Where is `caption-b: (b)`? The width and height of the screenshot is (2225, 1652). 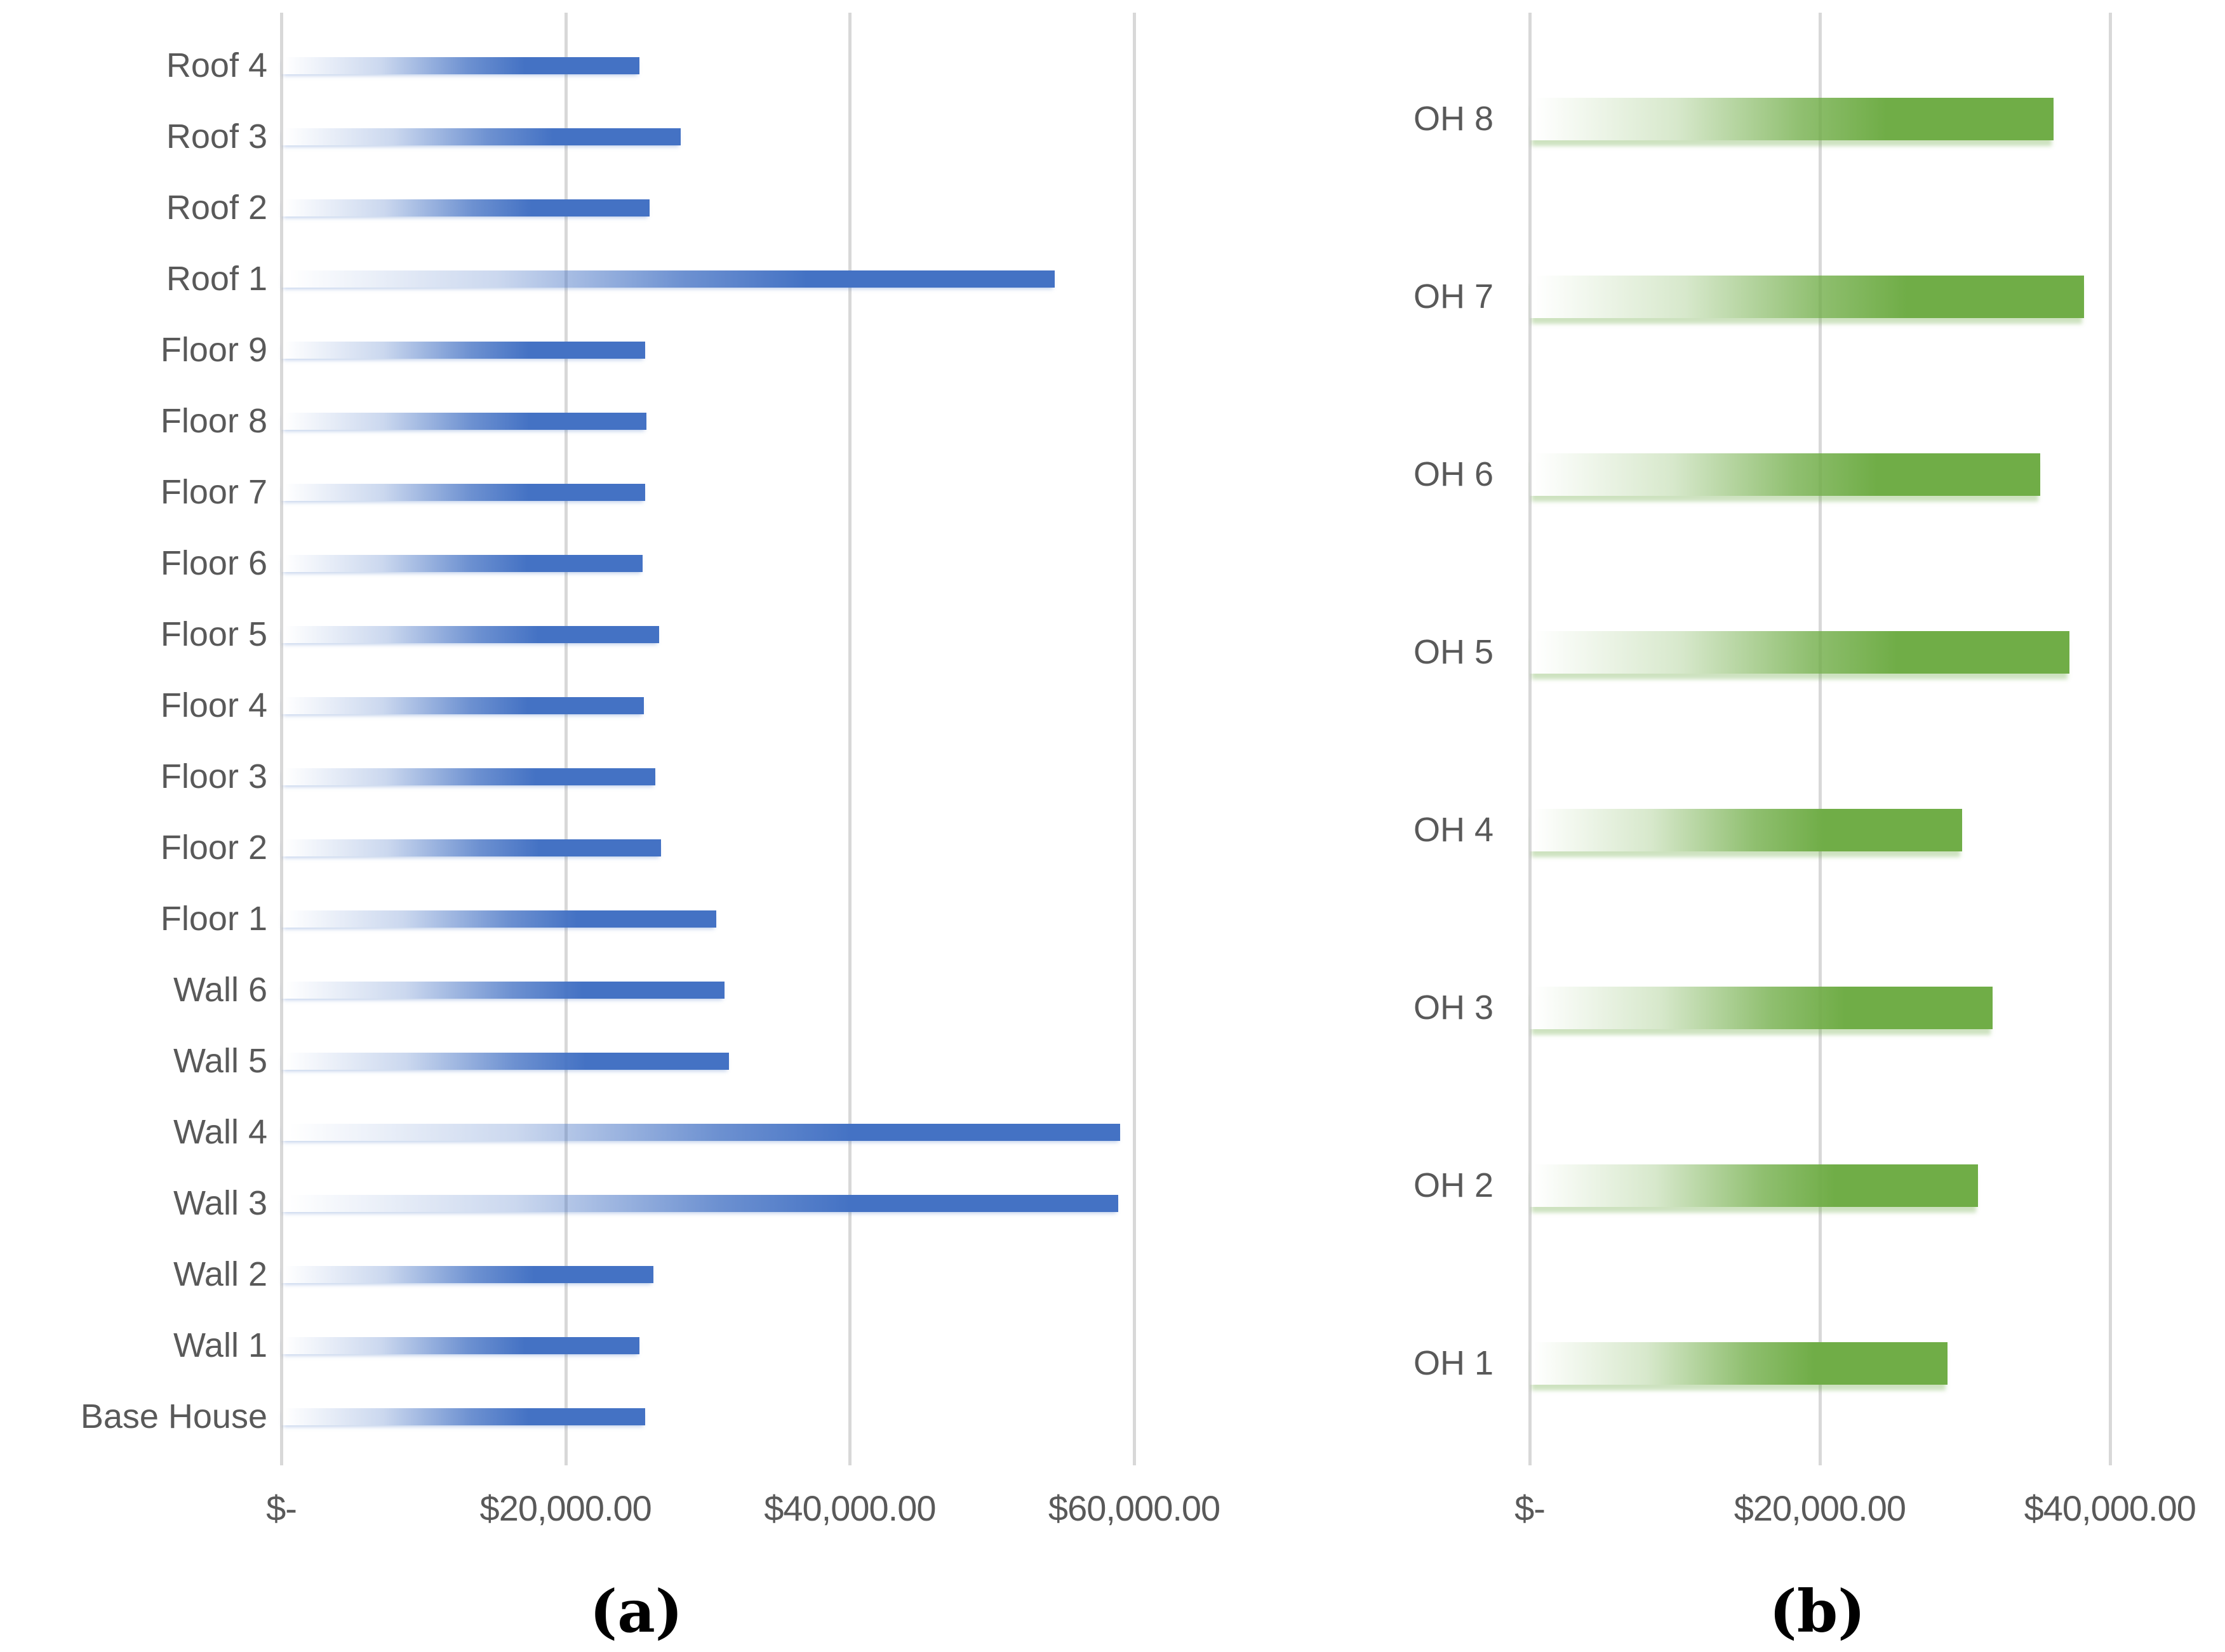
caption-b: (b) is located at coordinates (1817, 1611).